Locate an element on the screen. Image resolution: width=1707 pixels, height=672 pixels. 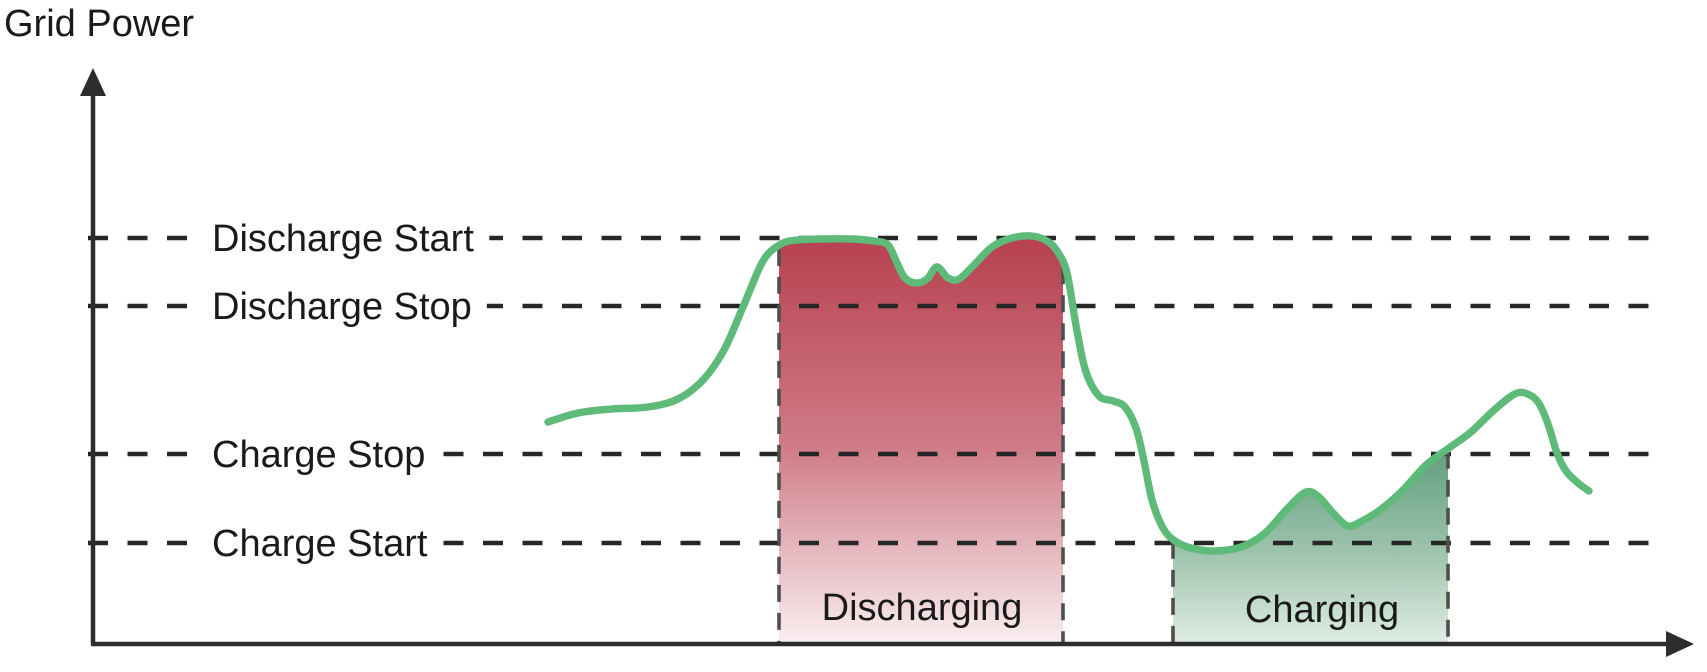
threshold-label-mask-discharge_stop is located at coordinates (342, 306).